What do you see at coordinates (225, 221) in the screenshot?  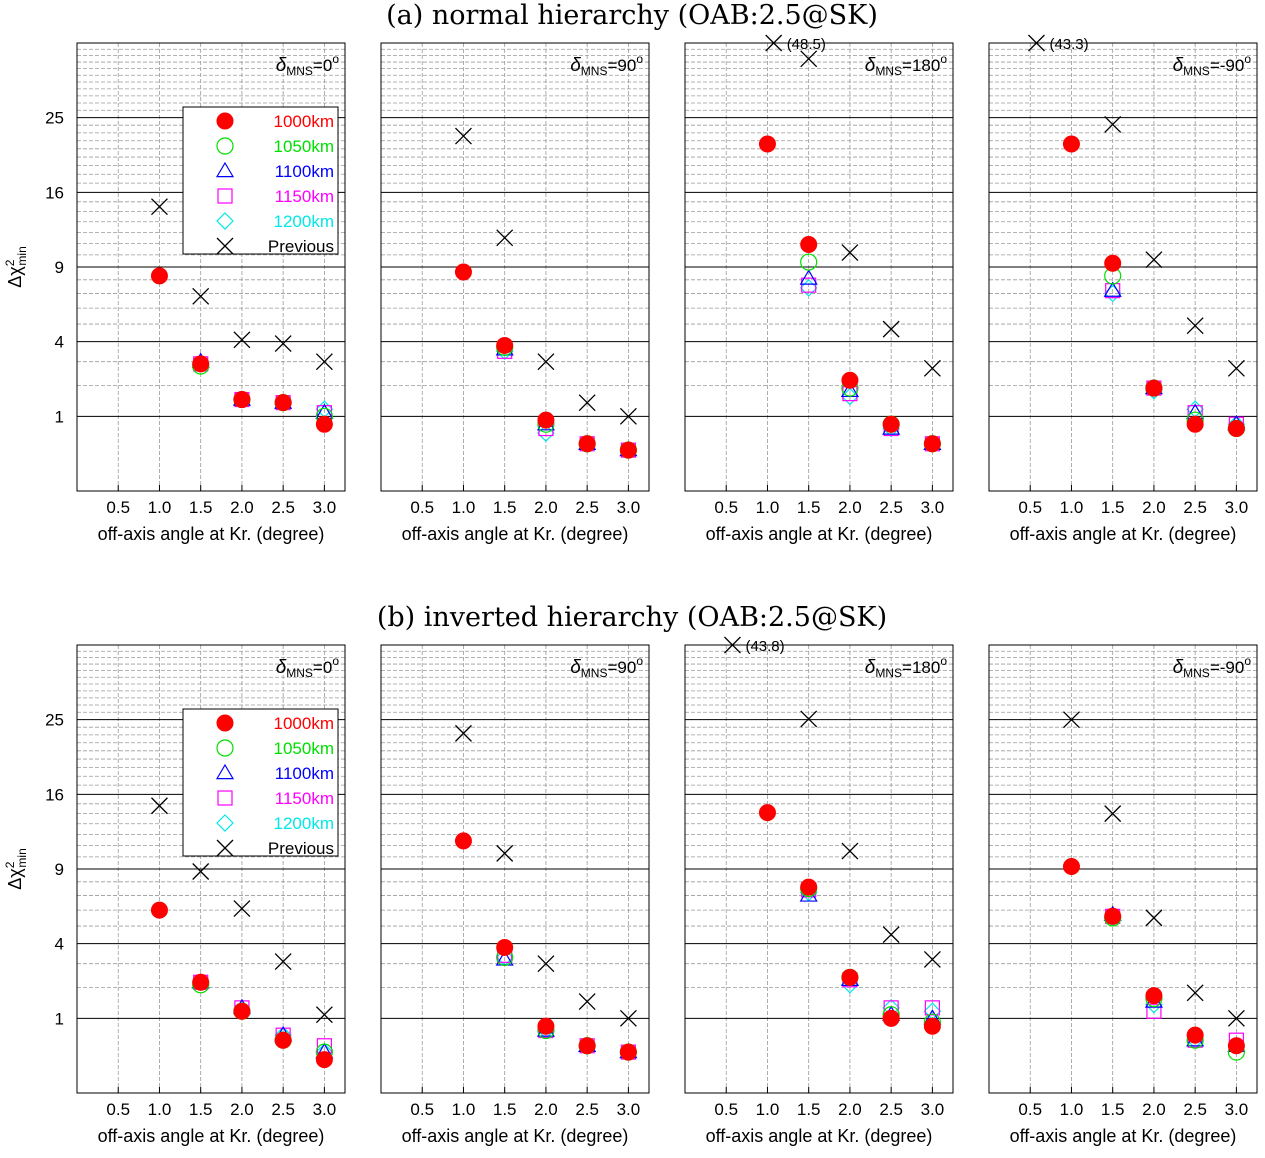 I see `legend-marker-1200km` at bounding box center [225, 221].